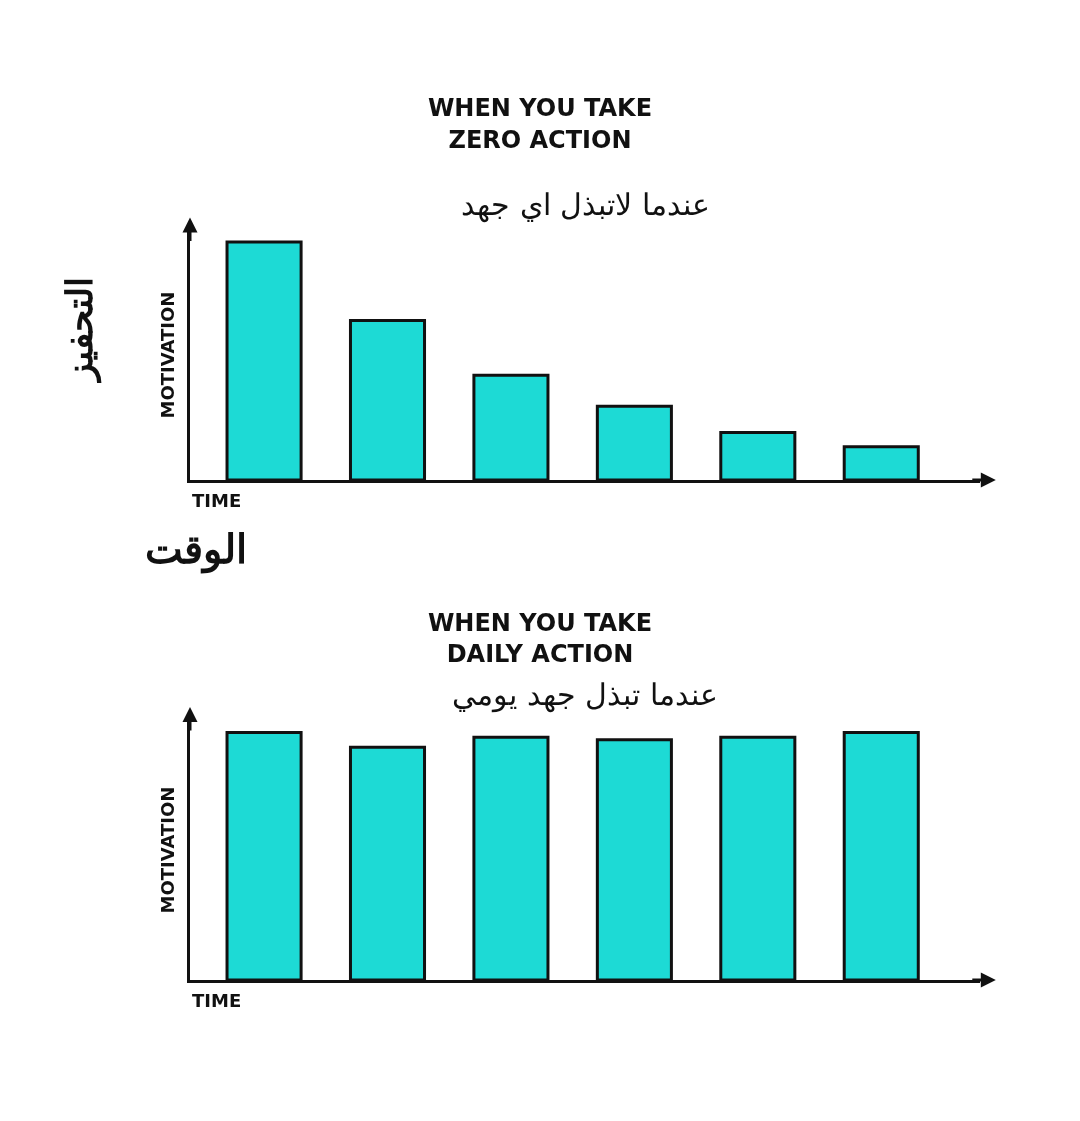  What do you see at coordinates (540, 638) in the screenshot?
I see `chart-title: WHEN YOU TAKE DAILY ACTION` at bounding box center [540, 638].